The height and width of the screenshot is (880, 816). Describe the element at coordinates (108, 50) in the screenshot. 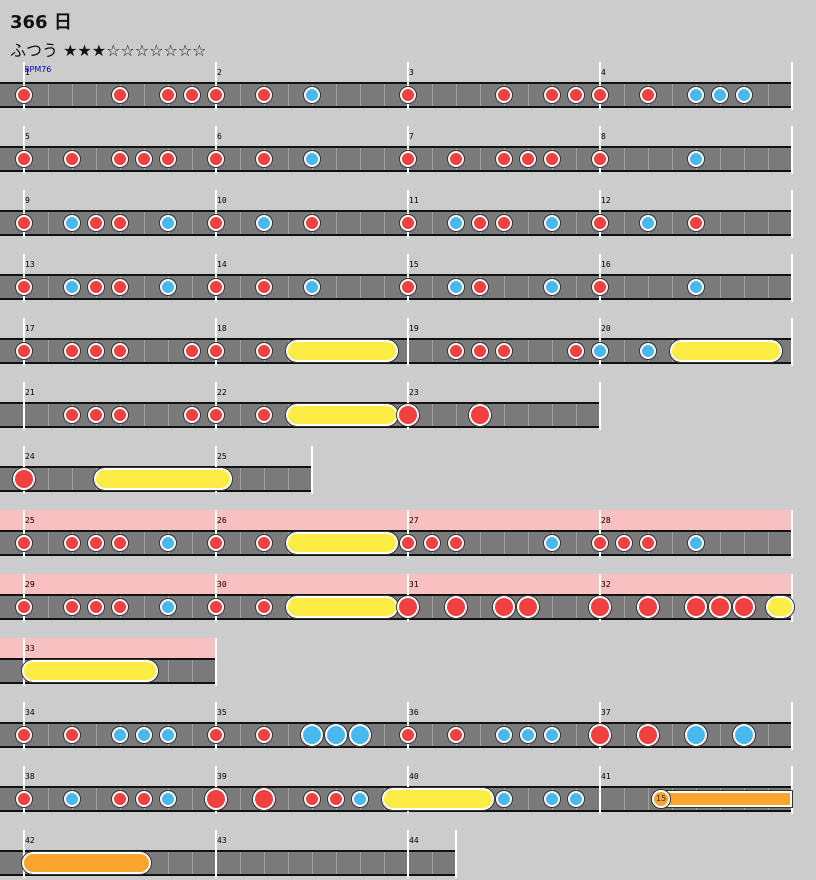

I see `difficulty-label: ふつう ★★★☆☆☆☆☆☆☆` at that location.